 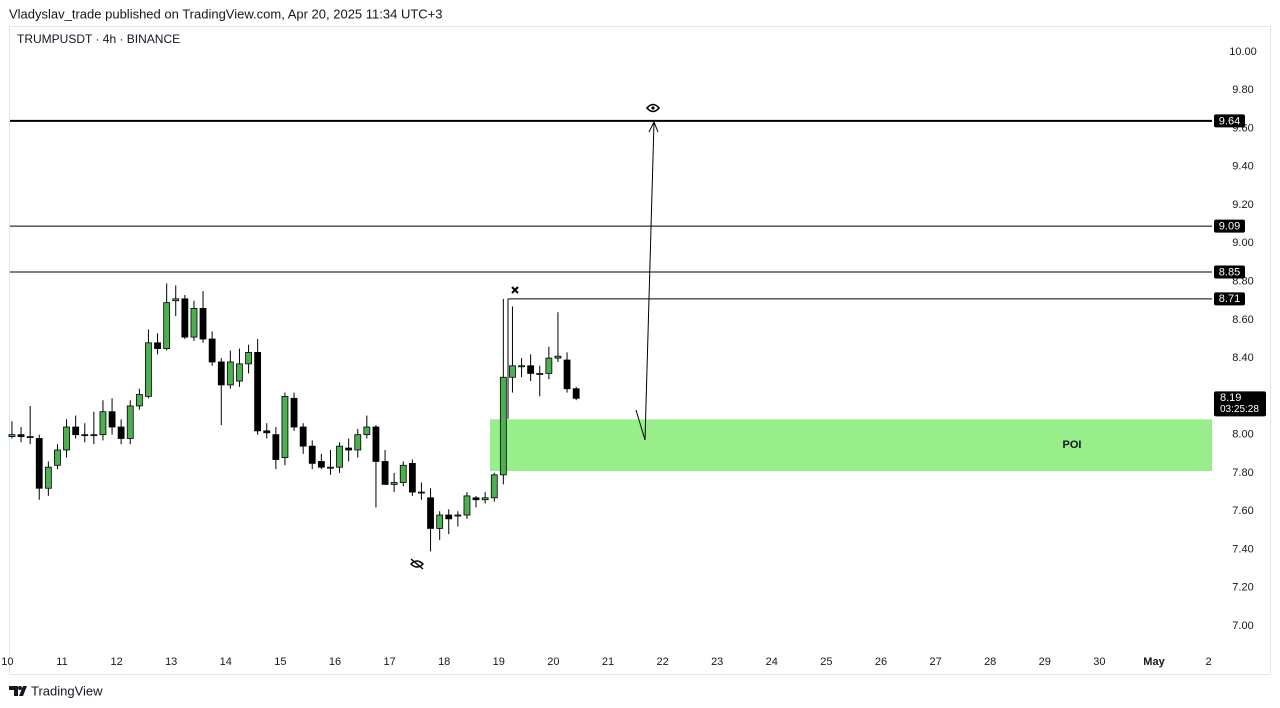 What do you see at coordinates (1243, 52) in the screenshot?
I see `y-tick-label: 10.00` at bounding box center [1243, 52].